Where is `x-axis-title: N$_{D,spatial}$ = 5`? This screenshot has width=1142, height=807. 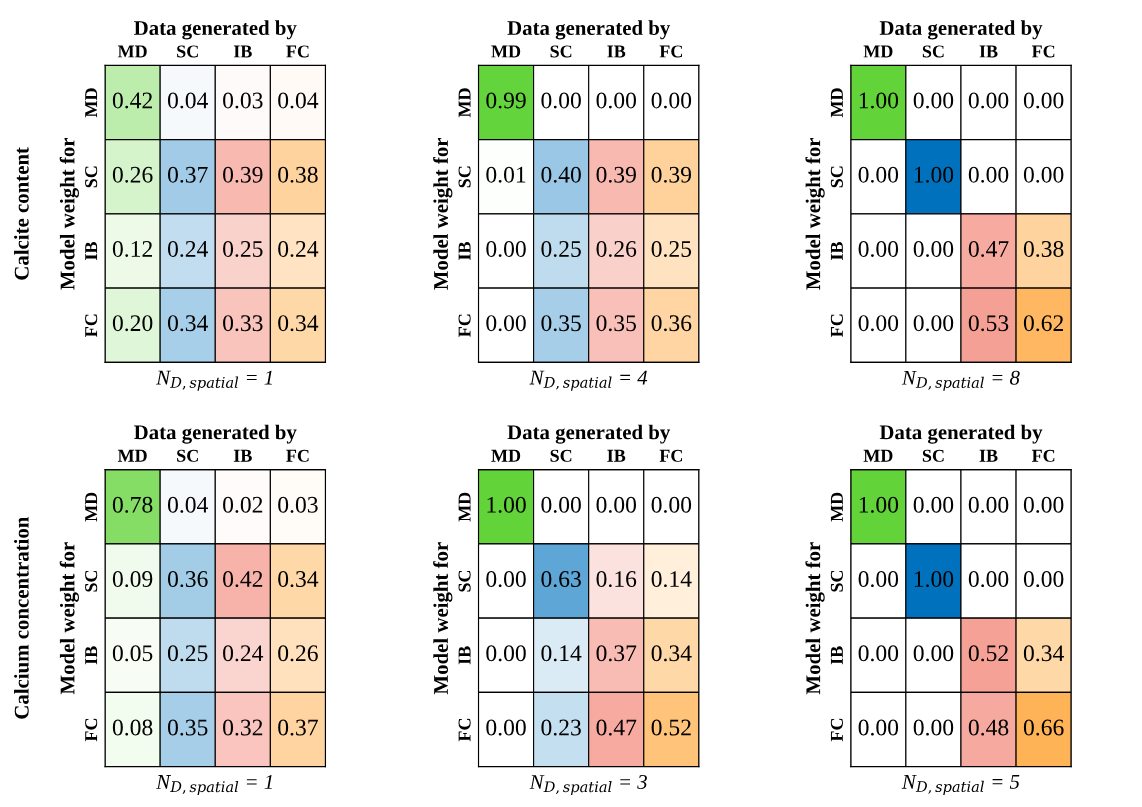
x-axis-title: N$_{D,spatial}$ = 5 is located at coordinates (960, 784).